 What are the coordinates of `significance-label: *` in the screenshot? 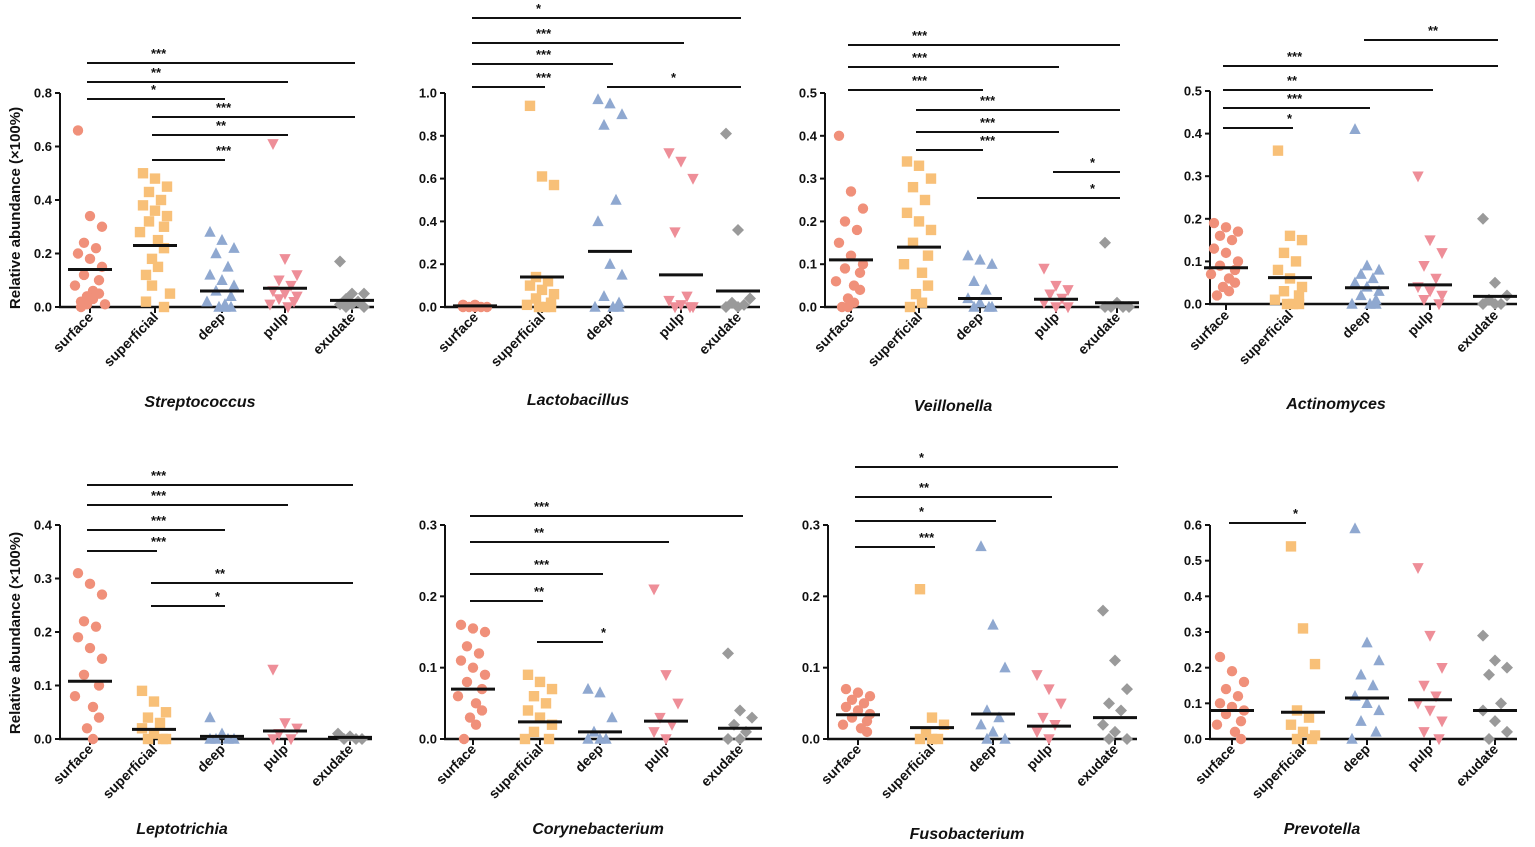 It's located at (218, 596).